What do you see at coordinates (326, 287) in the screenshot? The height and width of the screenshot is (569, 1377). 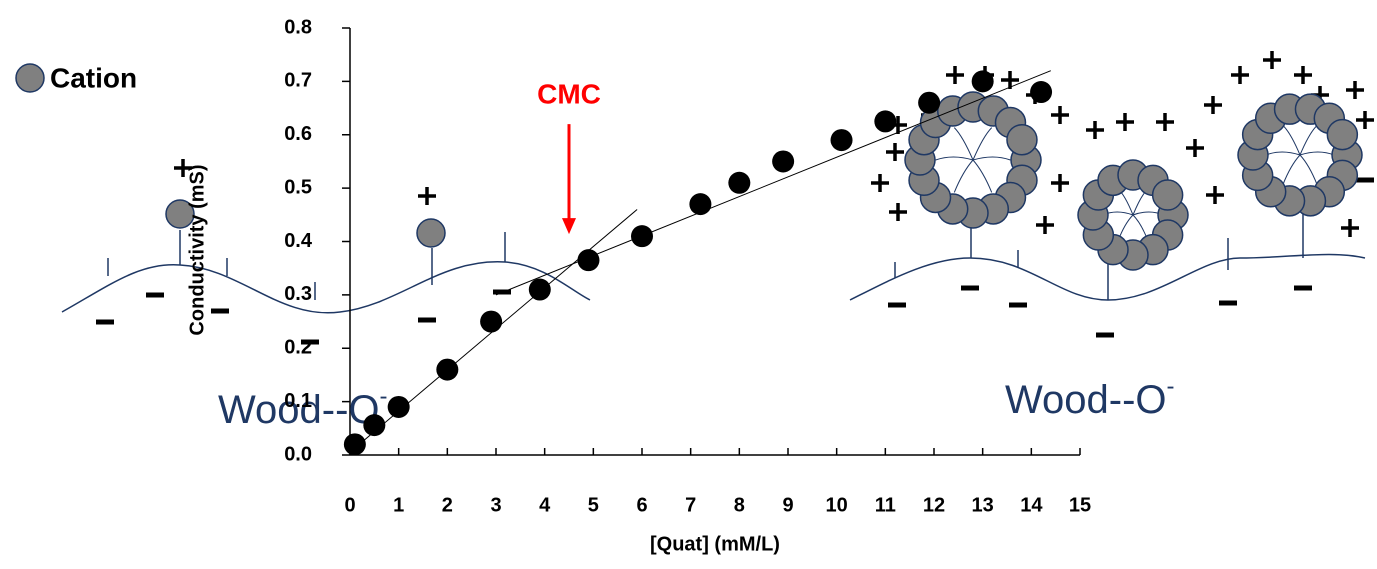 I see `wood-surface` at bounding box center [326, 287].